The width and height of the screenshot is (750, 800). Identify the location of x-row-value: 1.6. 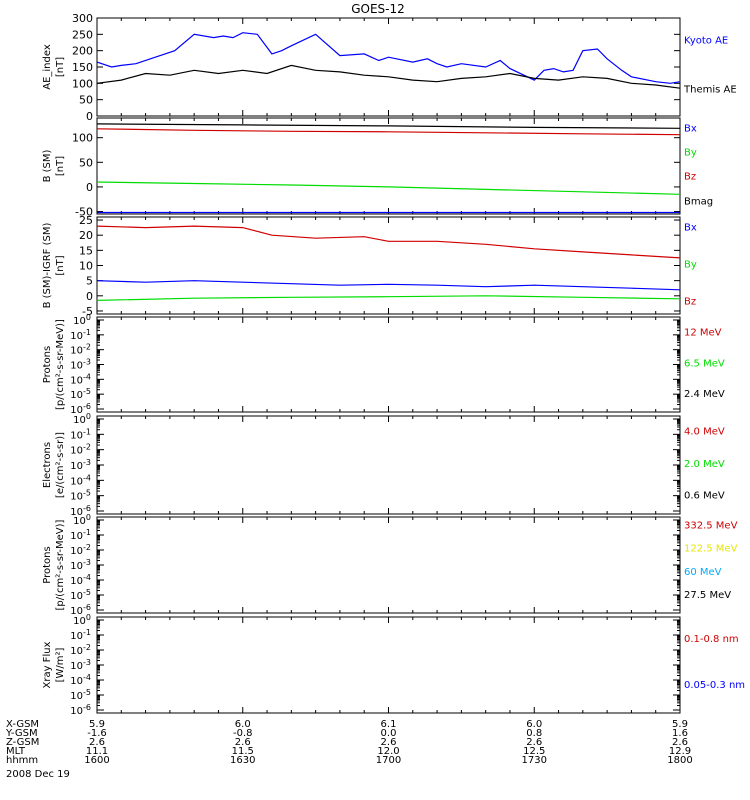
(680, 733).